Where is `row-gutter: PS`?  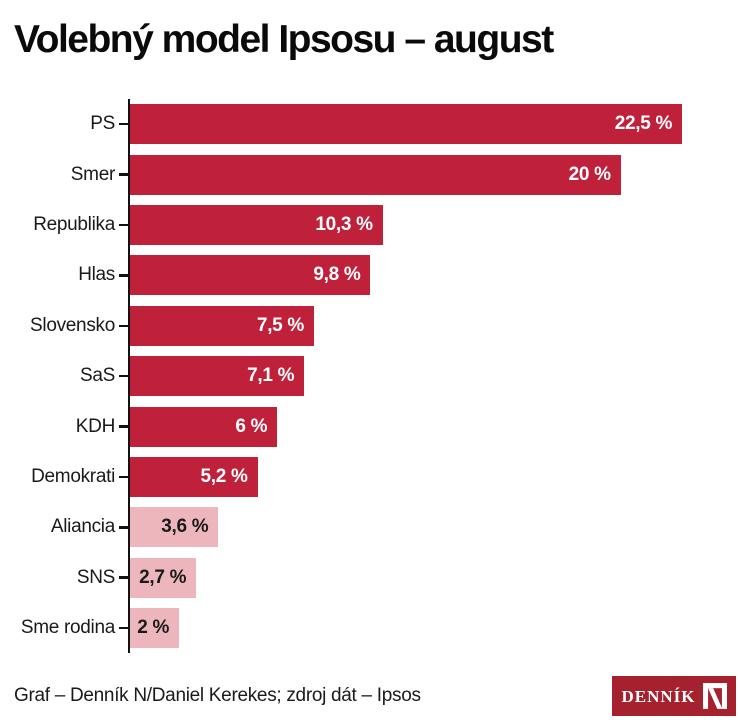
row-gutter: PS is located at coordinates (64, 124).